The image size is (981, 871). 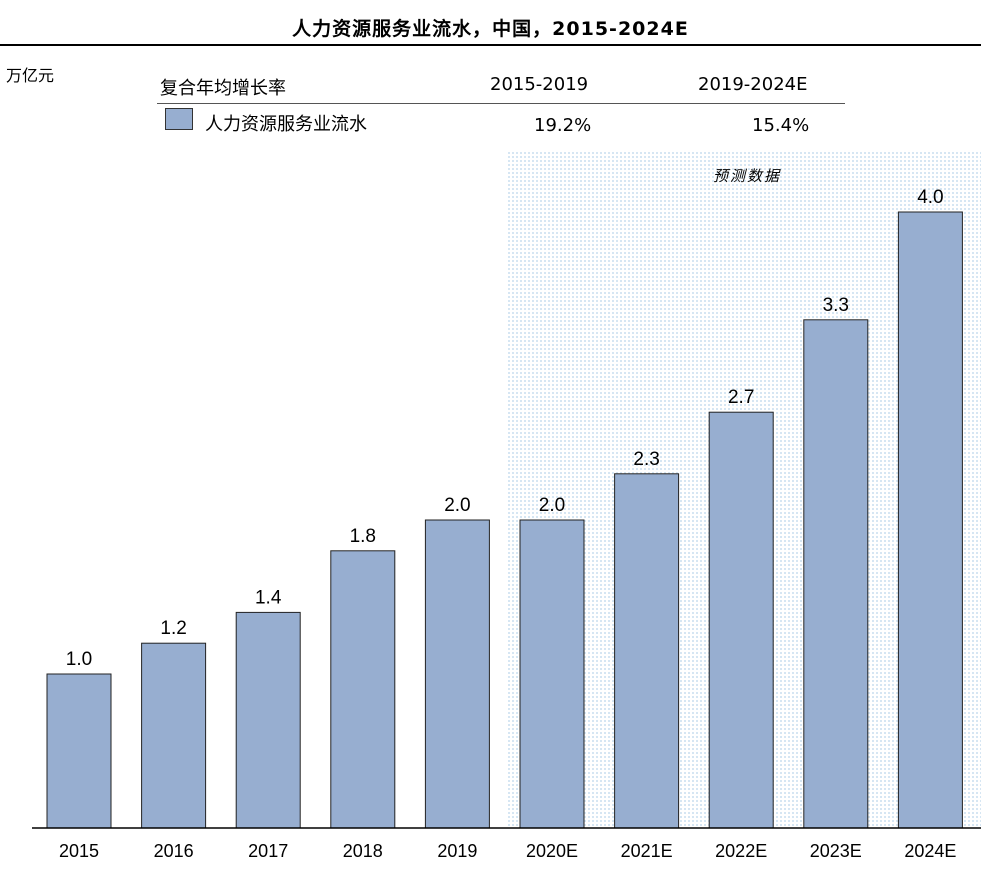 I want to click on bar-2022E, so click(x=741, y=620).